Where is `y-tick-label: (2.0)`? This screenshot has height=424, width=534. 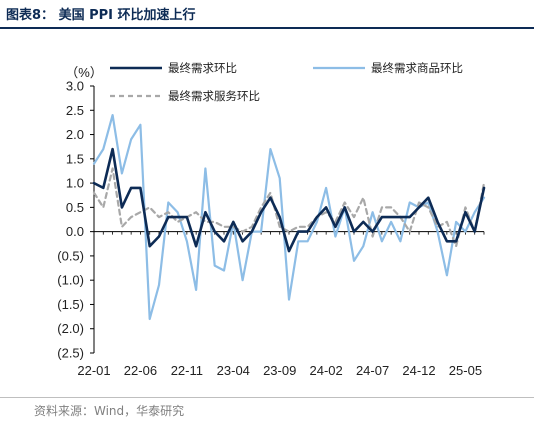
y-tick-label: (2.0) is located at coordinates (70, 328).